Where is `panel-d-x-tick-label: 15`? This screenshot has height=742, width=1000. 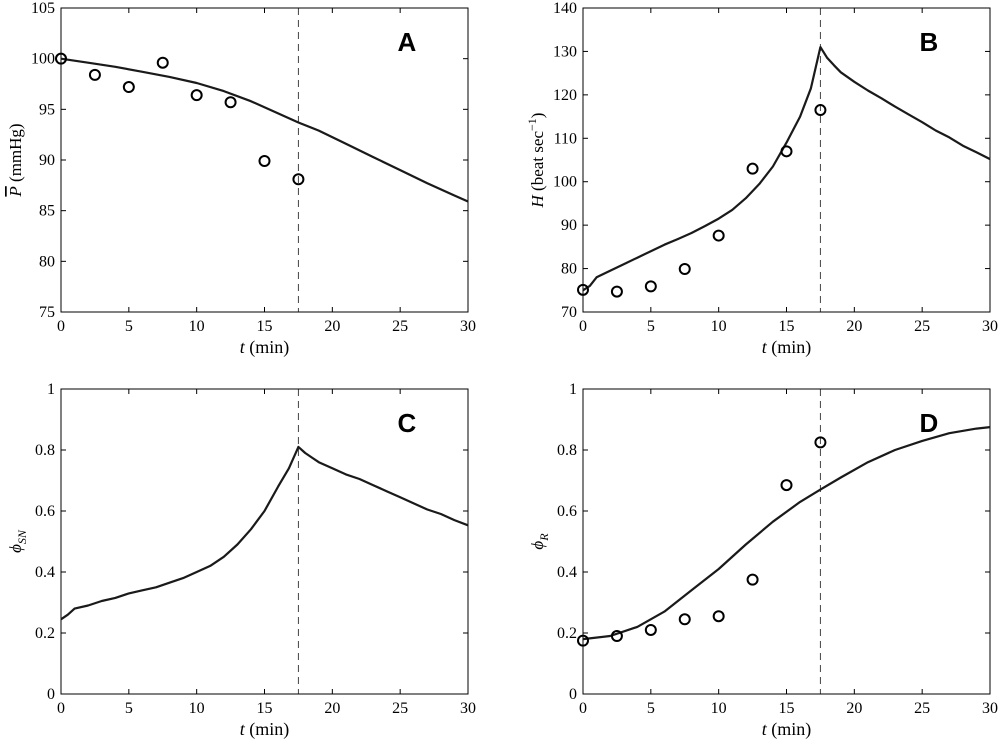 panel-d-x-tick-label: 15 is located at coordinates (787, 708).